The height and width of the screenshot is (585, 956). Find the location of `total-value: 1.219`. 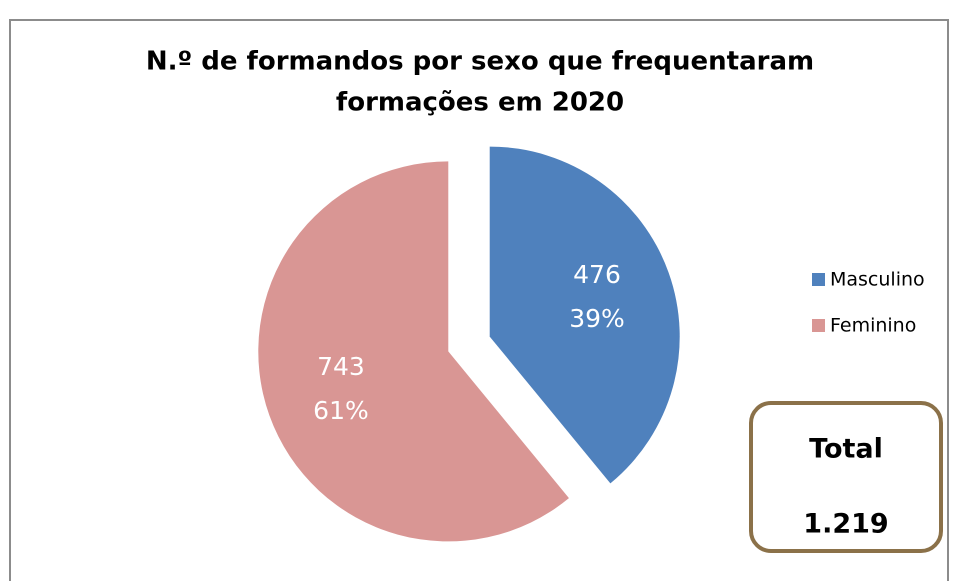

total-value: 1.219 is located at coordinates (845, 524).